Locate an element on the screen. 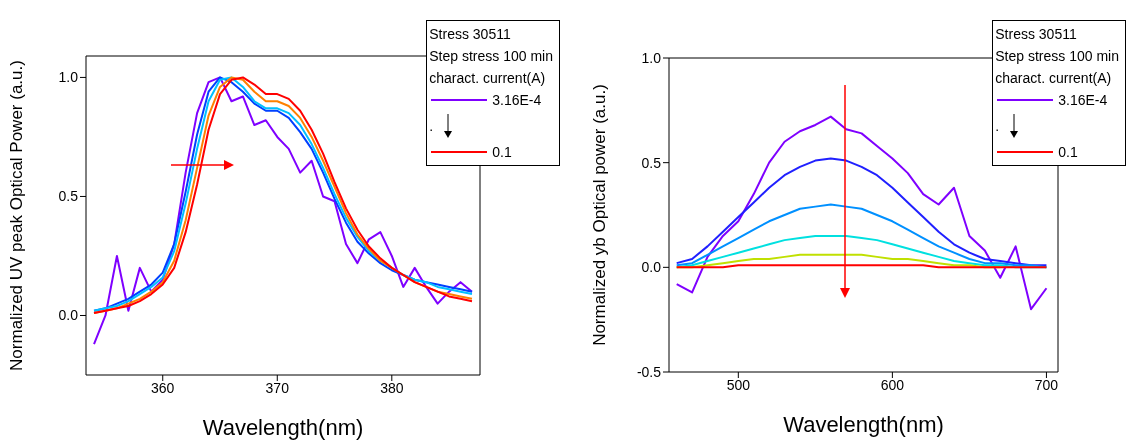  y-axis-title: Normalized UV peak Optical Power (a.u.) is located at coordinates (17, 215).